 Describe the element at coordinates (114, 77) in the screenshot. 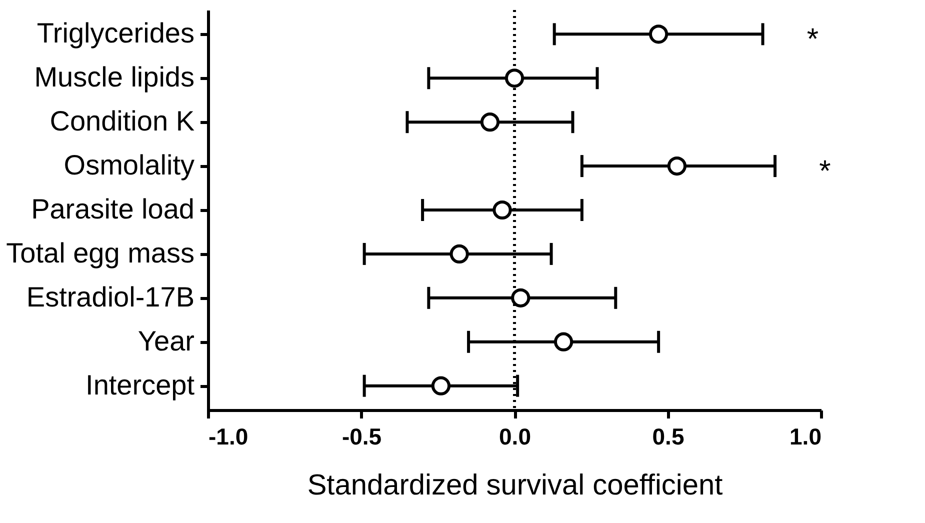

I see `y-tick-label: Muscle lipids` at that location.